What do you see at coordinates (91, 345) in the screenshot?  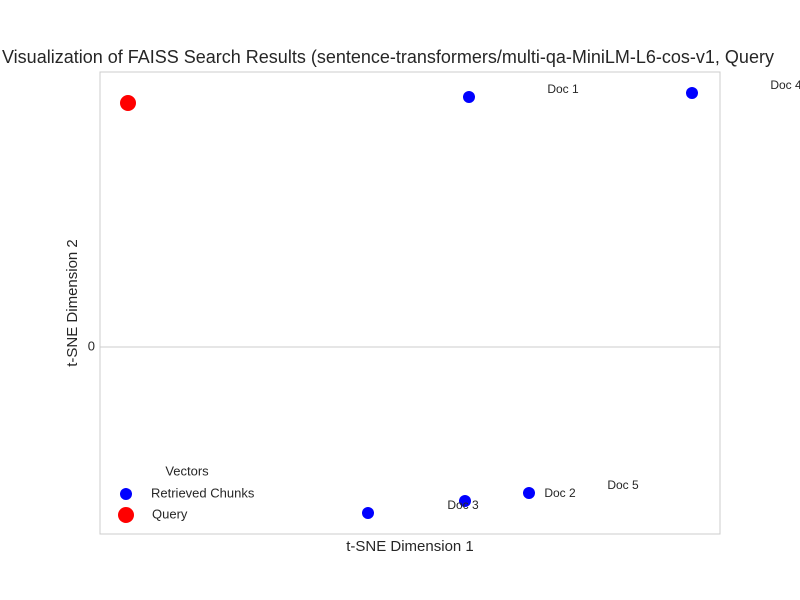 I see `y-tick-label: 0` at bounding box center [91, 345].